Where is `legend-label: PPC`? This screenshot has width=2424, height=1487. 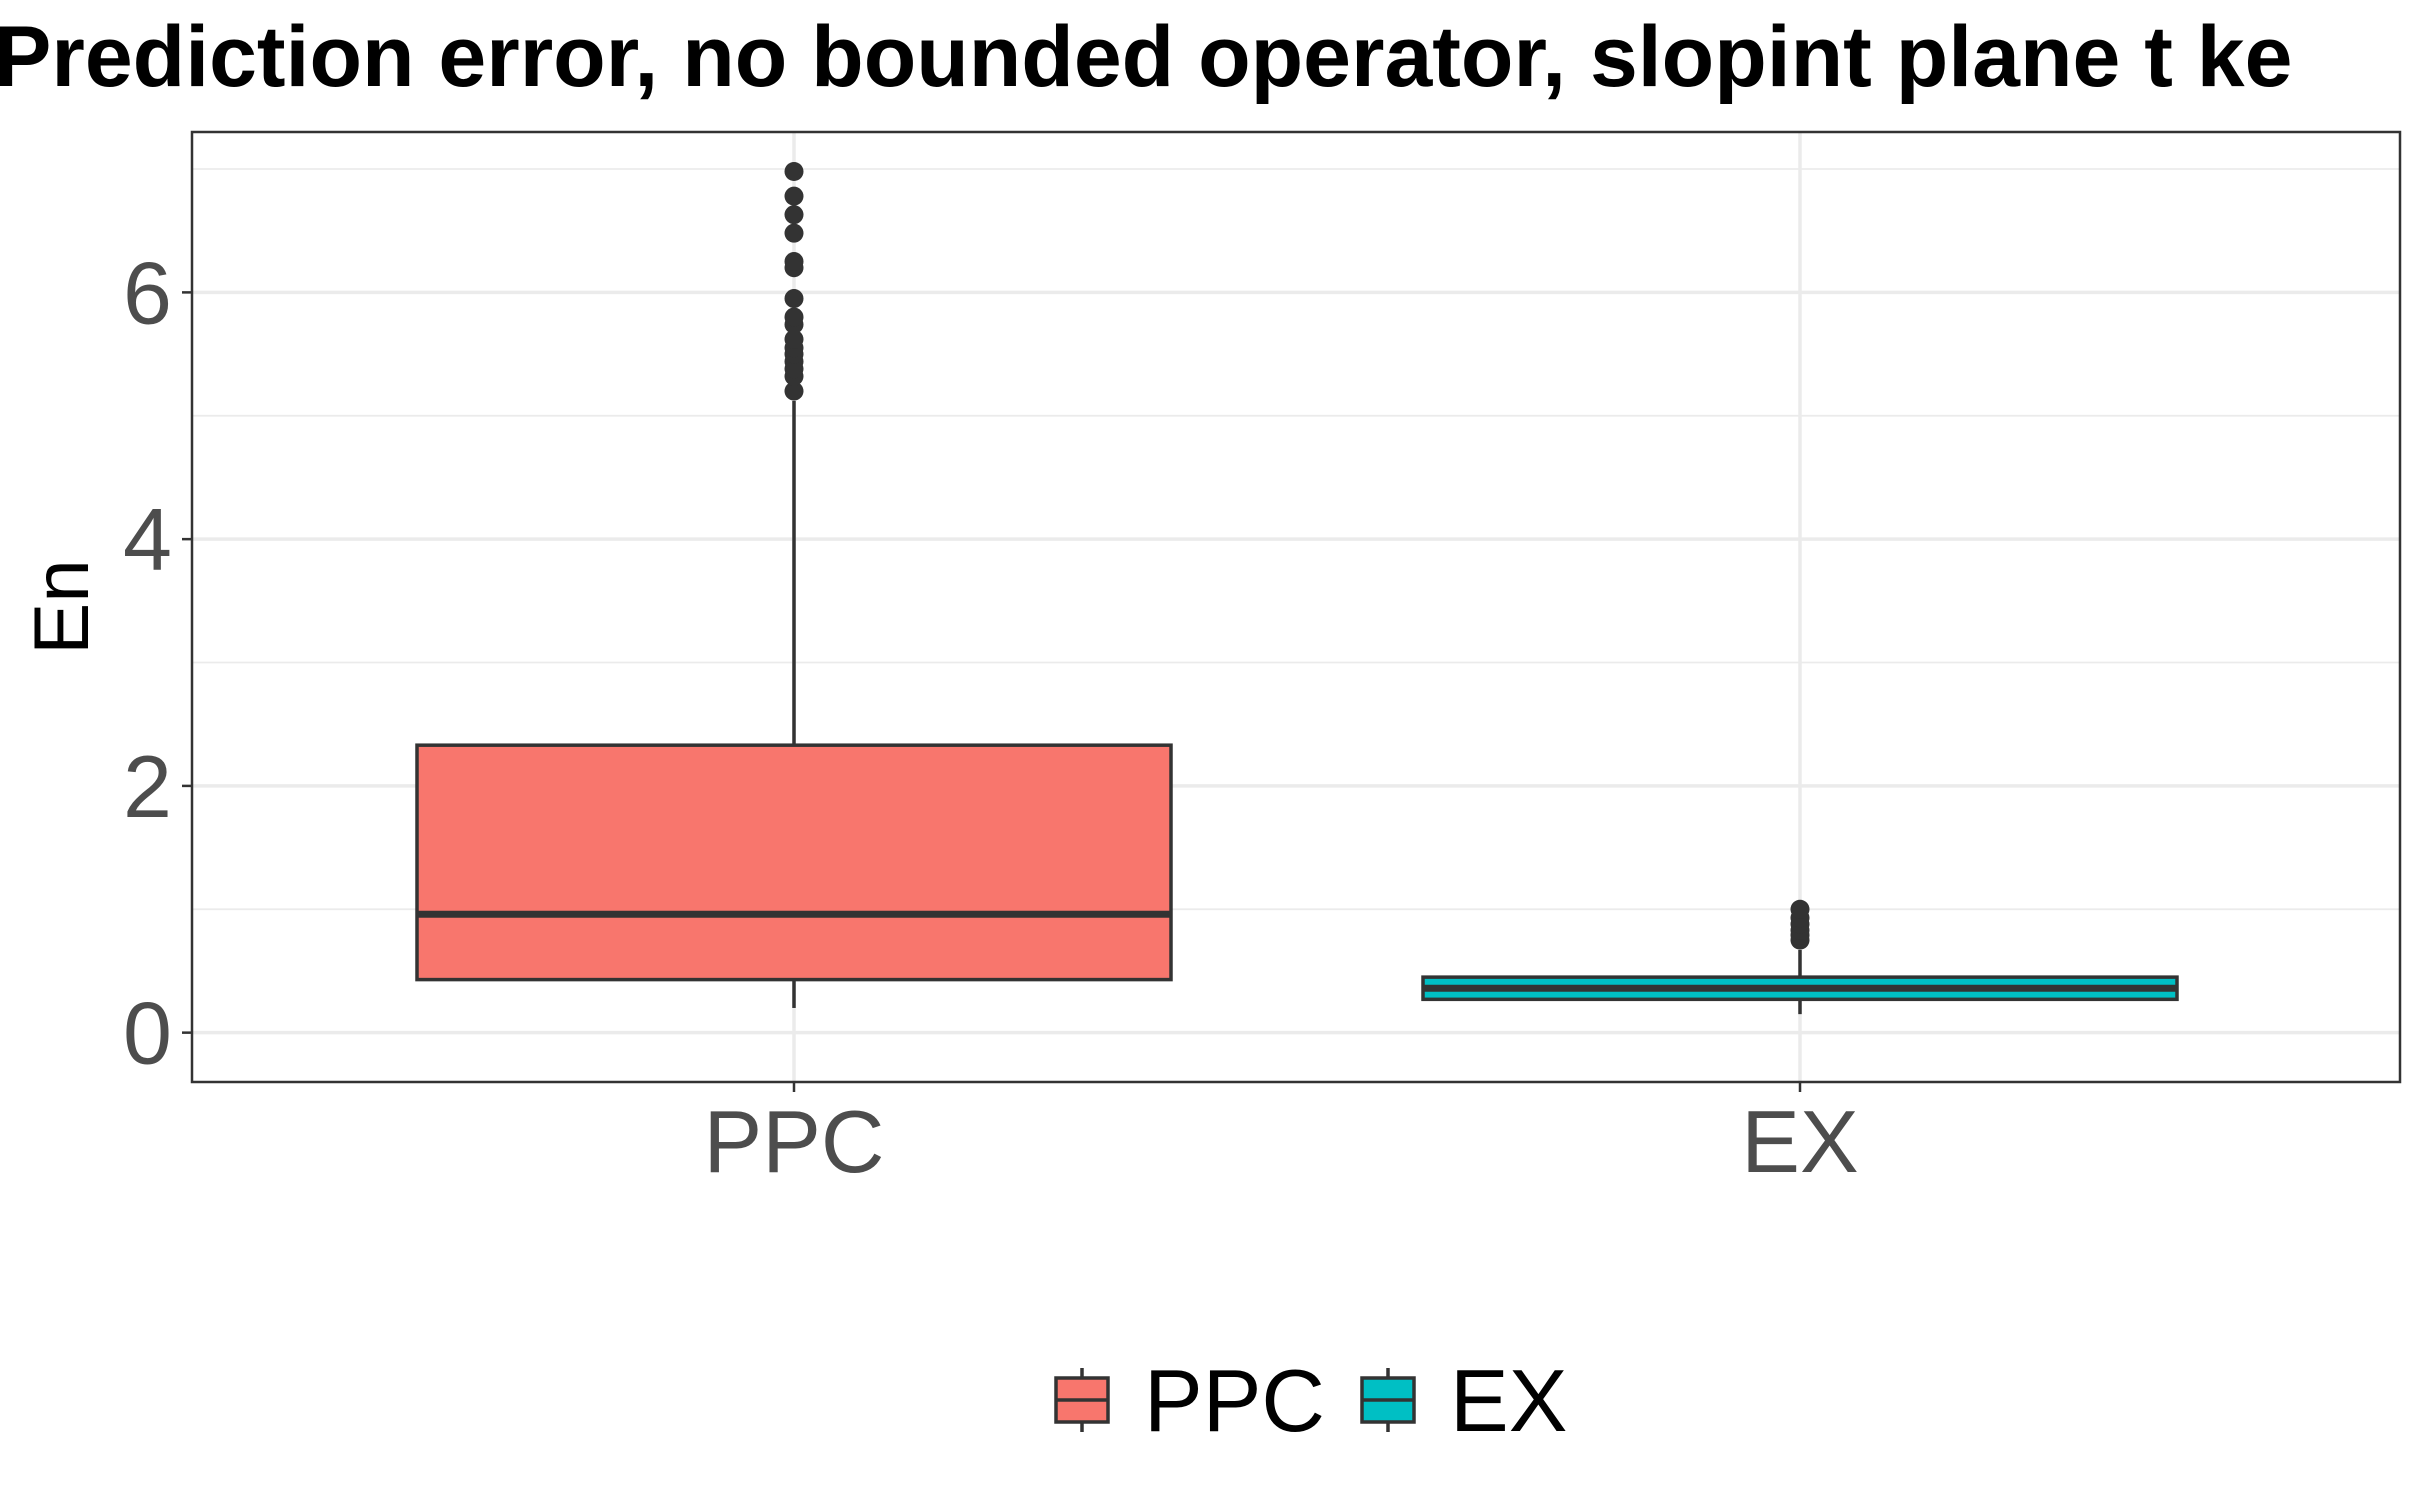
legend-label: PPC is located at coordinates (1234, 1400).